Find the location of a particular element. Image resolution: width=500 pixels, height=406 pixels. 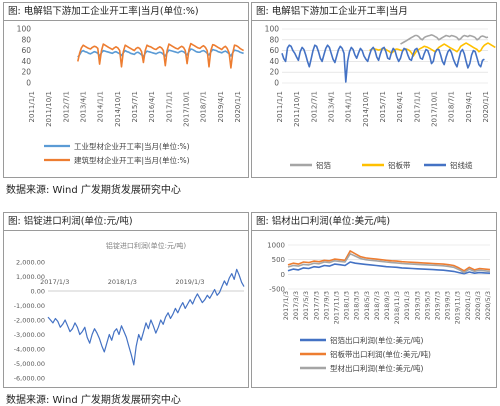

source-note-bottom: 数据来源: Wind 广发期货发展研究中心 is located at coordinates (93, 400).